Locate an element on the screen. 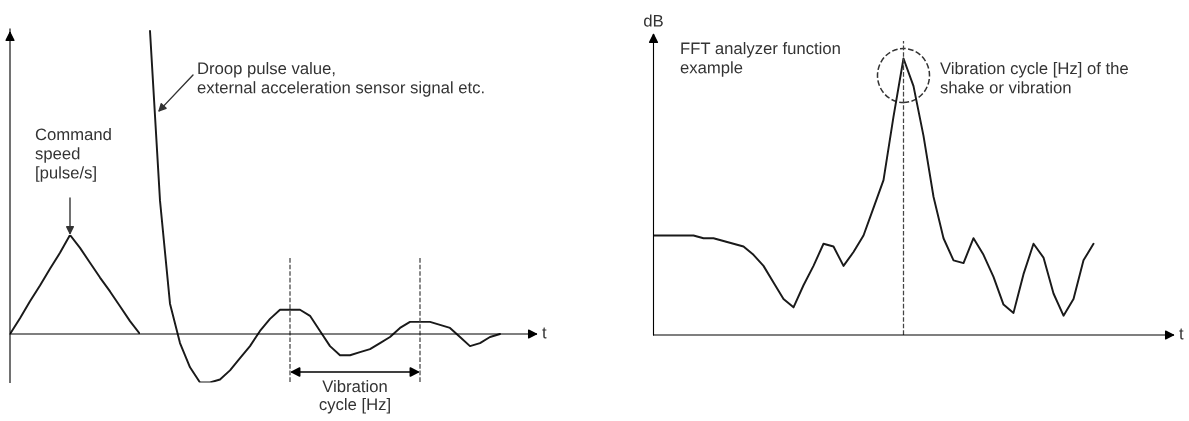 This screenshot has width=1189, height=421. annotation: FFT analyzer function example is located at coordinates (760, 59).